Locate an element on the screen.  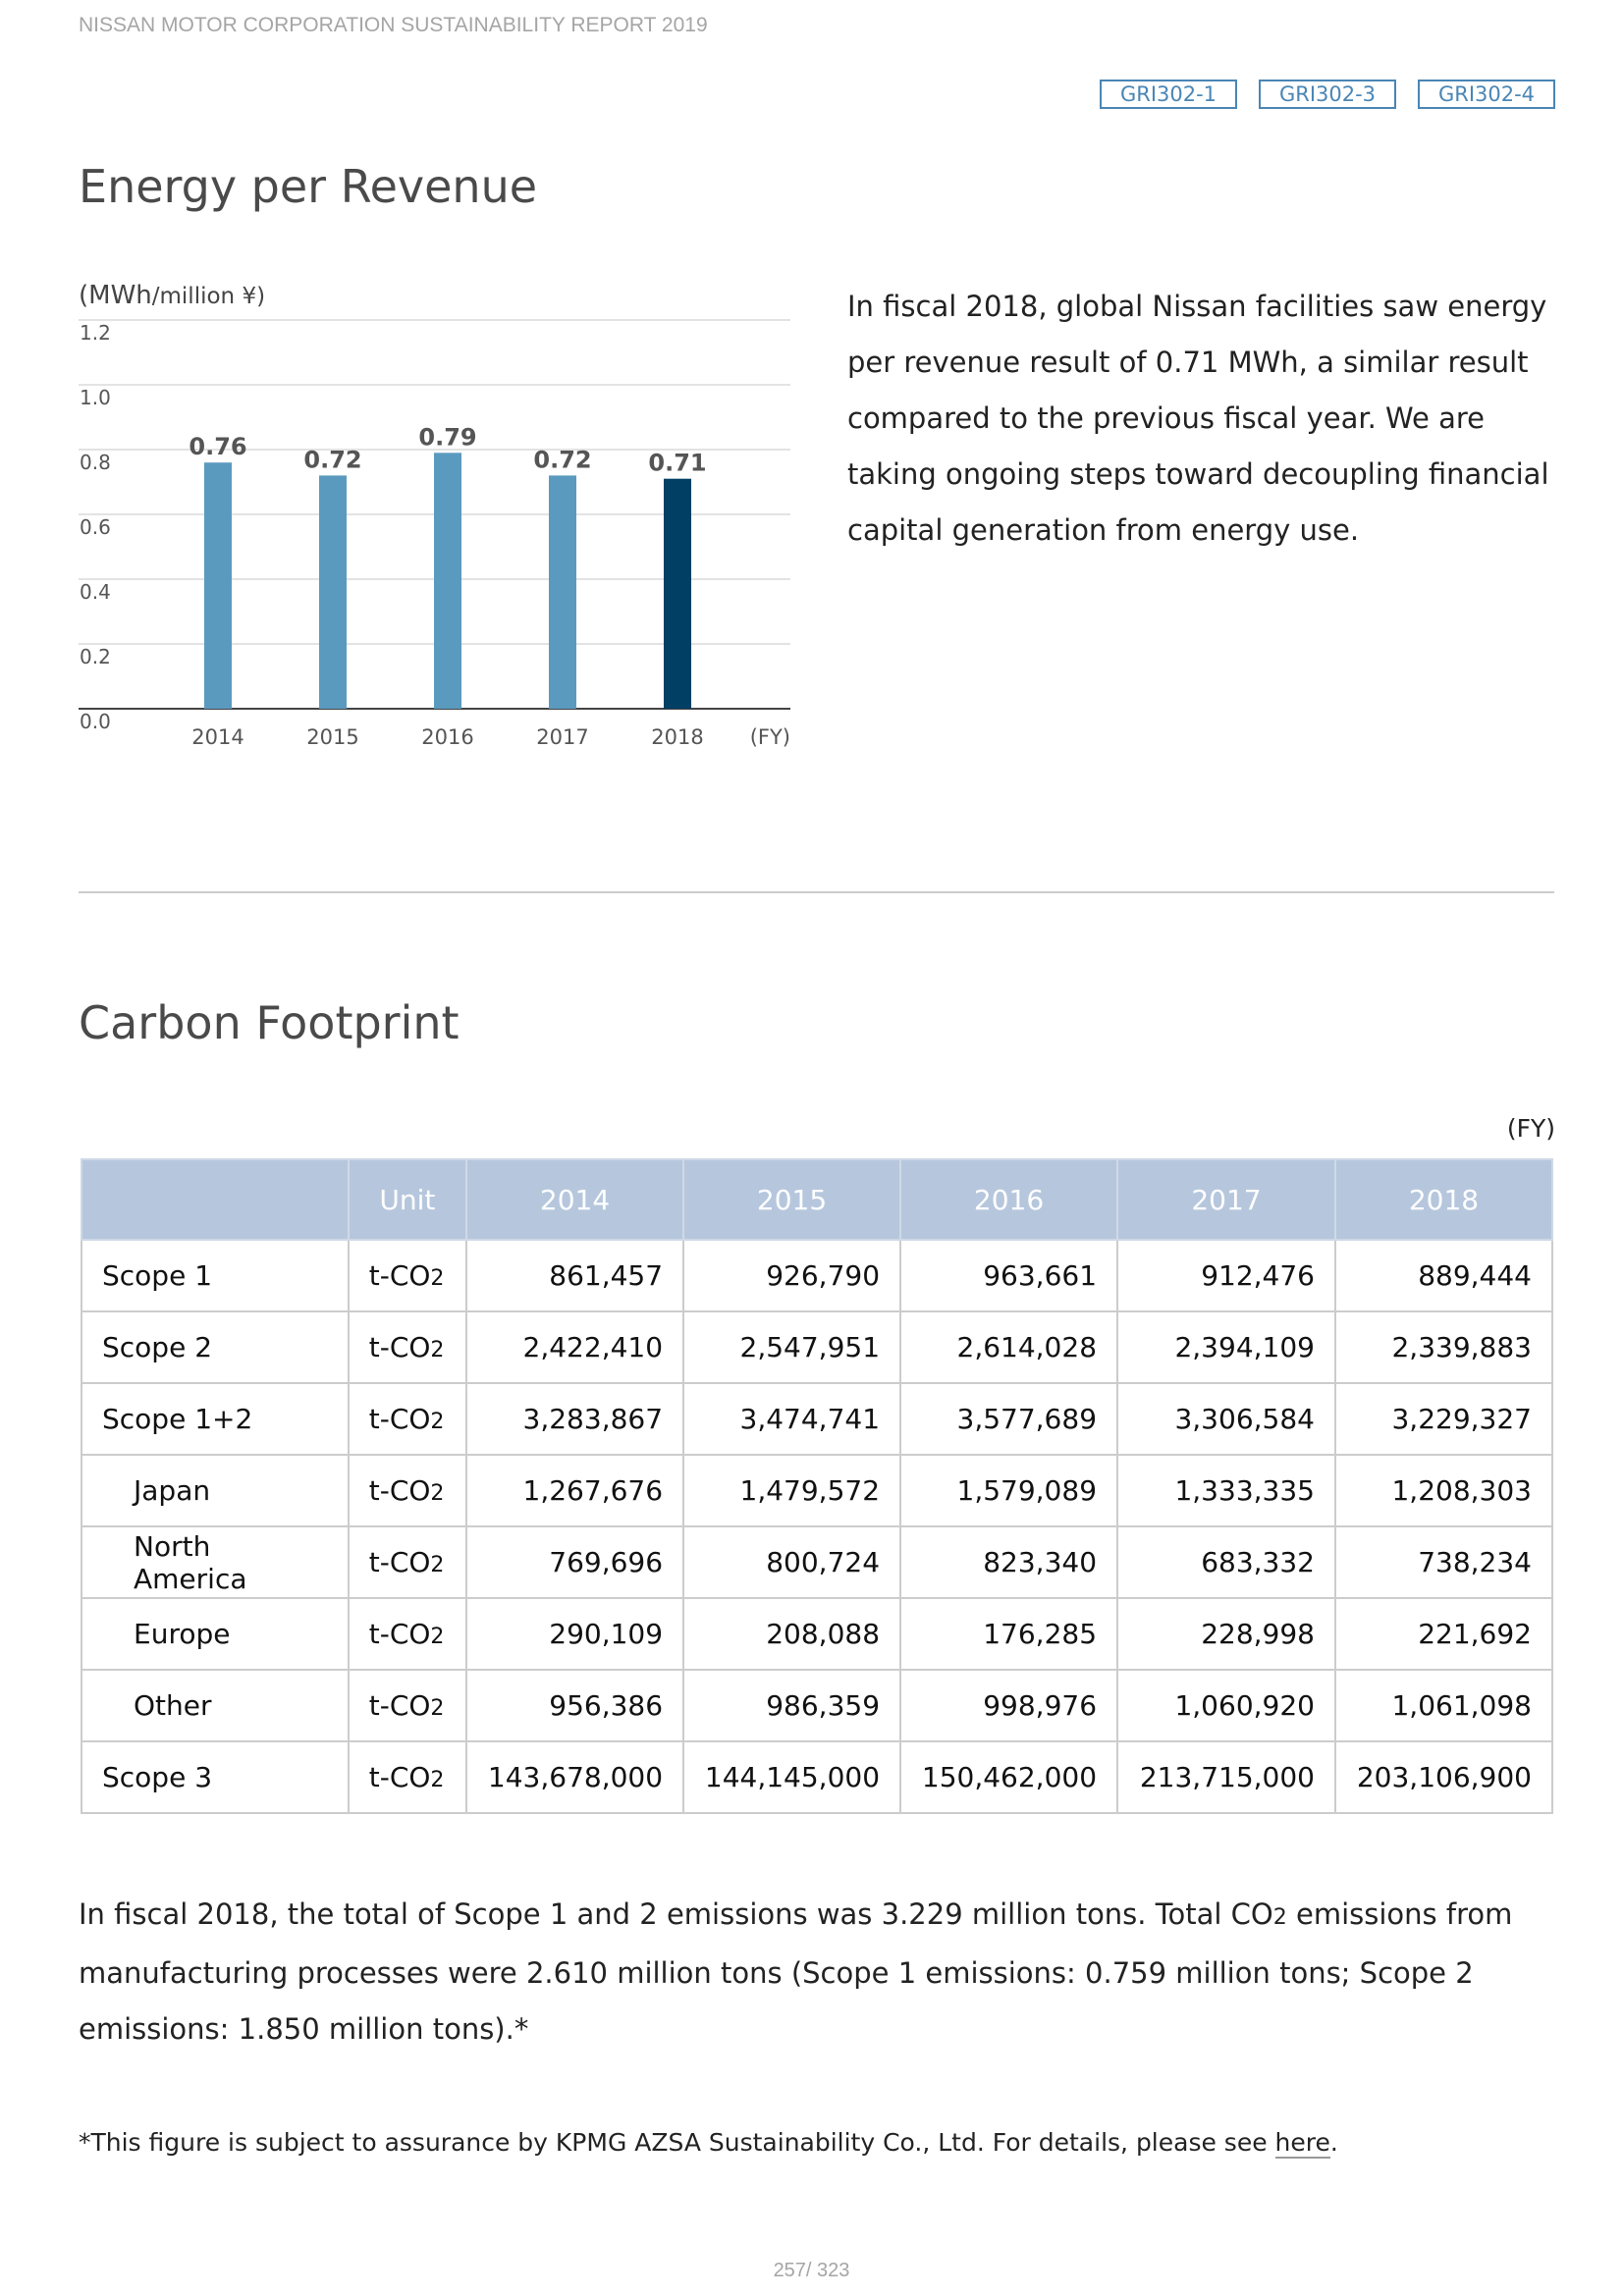
x-tick-label: 2017 is located at coordinates (562, 737).